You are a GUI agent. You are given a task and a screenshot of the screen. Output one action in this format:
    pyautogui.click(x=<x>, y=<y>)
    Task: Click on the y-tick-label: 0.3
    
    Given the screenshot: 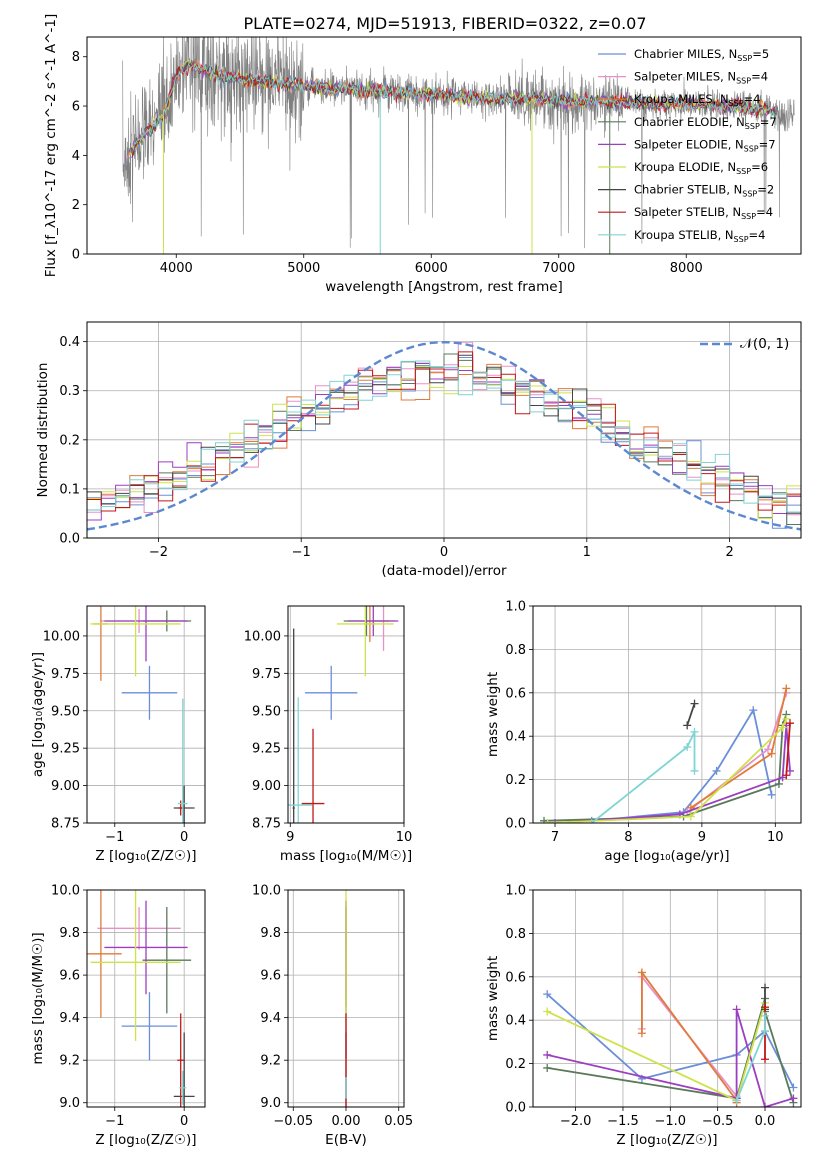 What is the action you would take?
    pyautogui.click(x=69, y=391)
    